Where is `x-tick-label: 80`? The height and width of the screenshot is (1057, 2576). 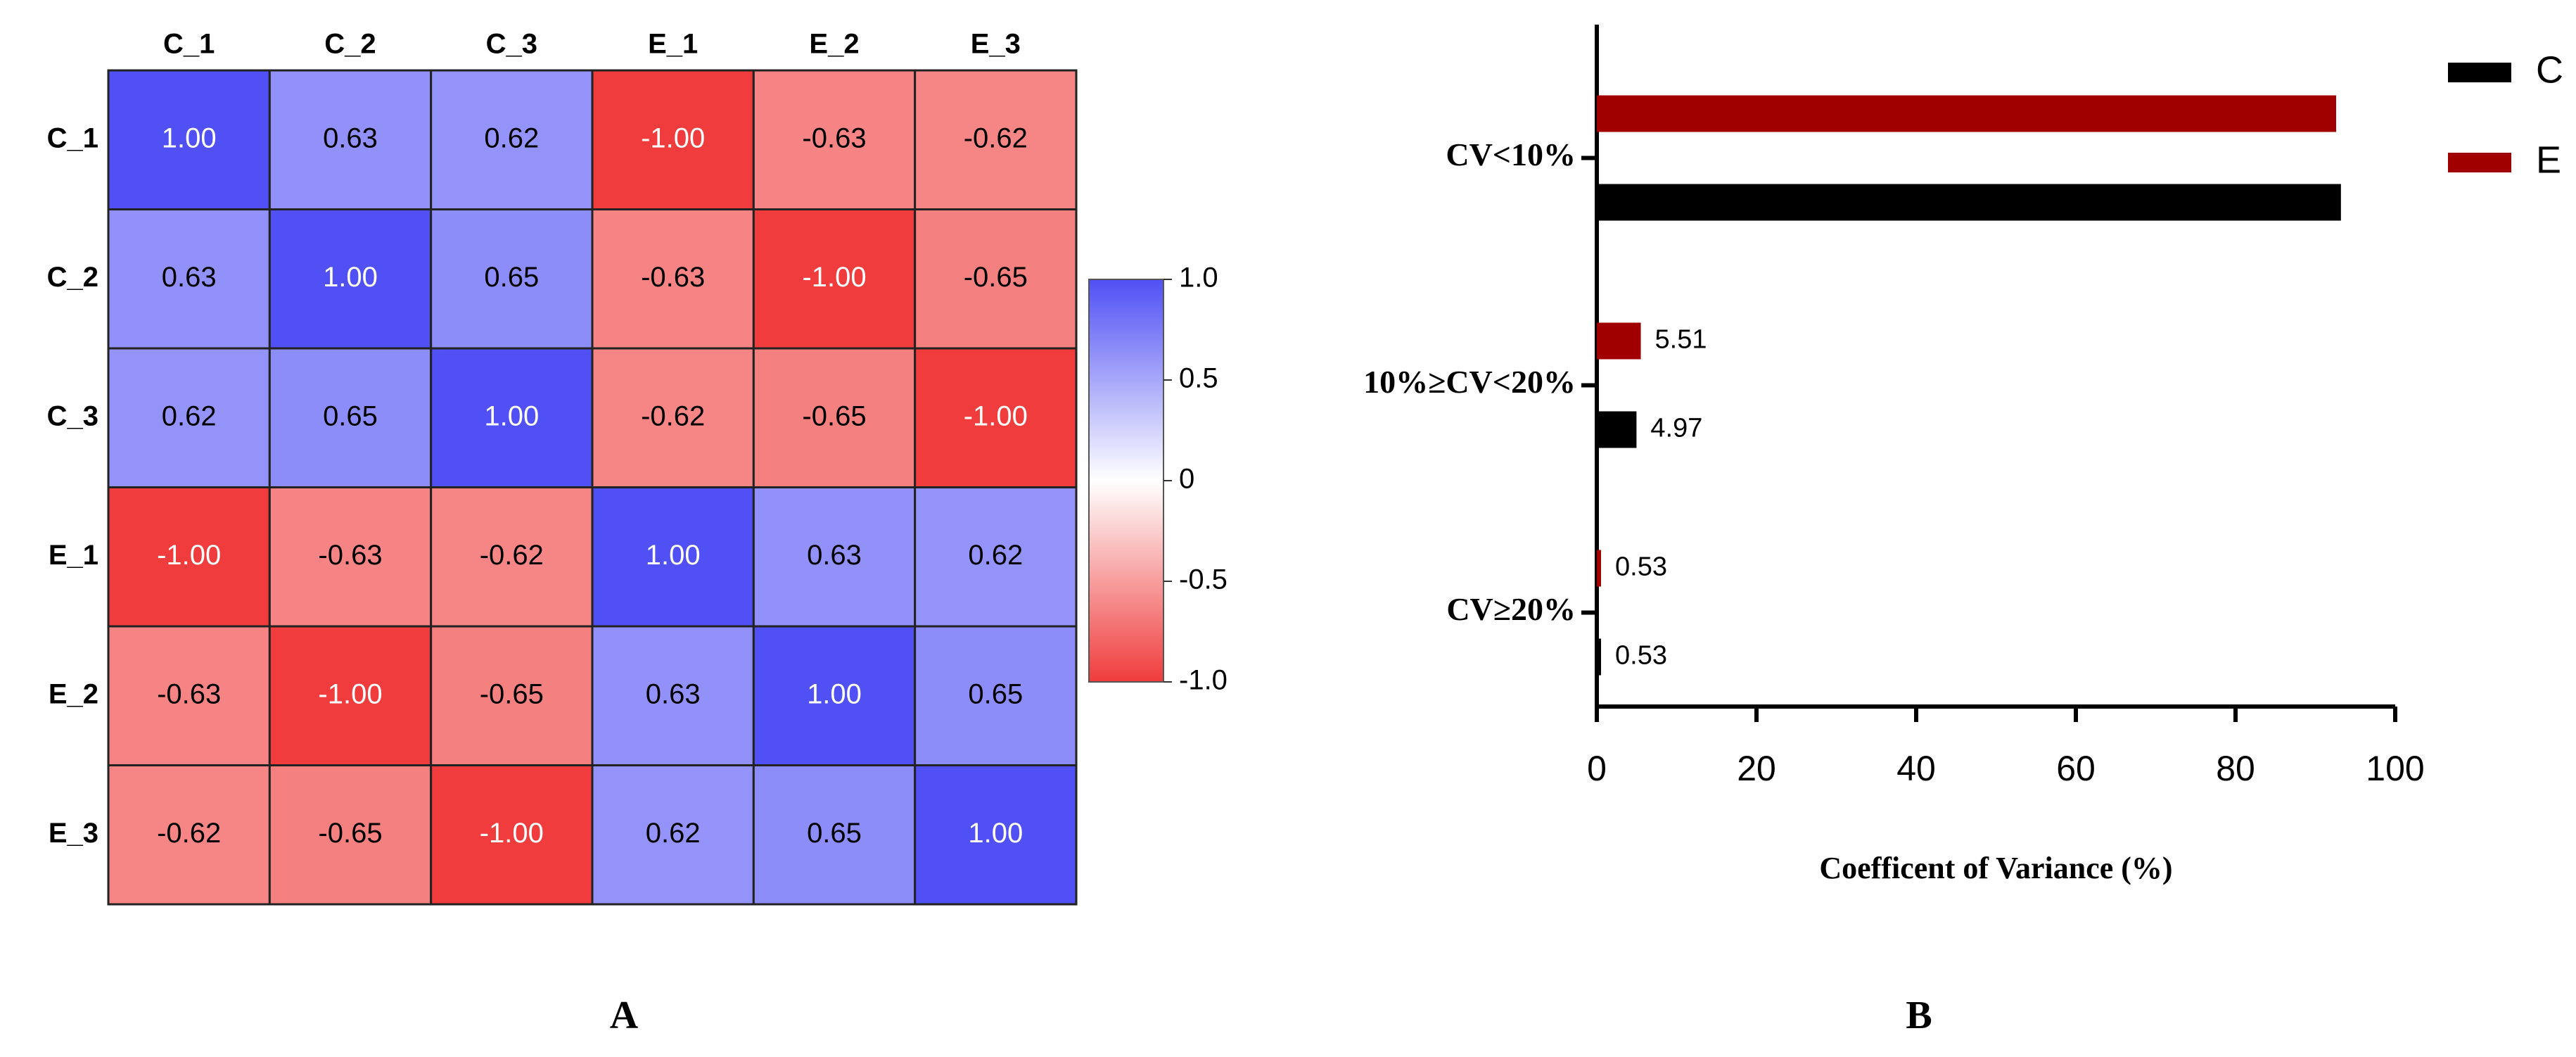
x-tick-label: 80 is located at coordinates (2235, 769).